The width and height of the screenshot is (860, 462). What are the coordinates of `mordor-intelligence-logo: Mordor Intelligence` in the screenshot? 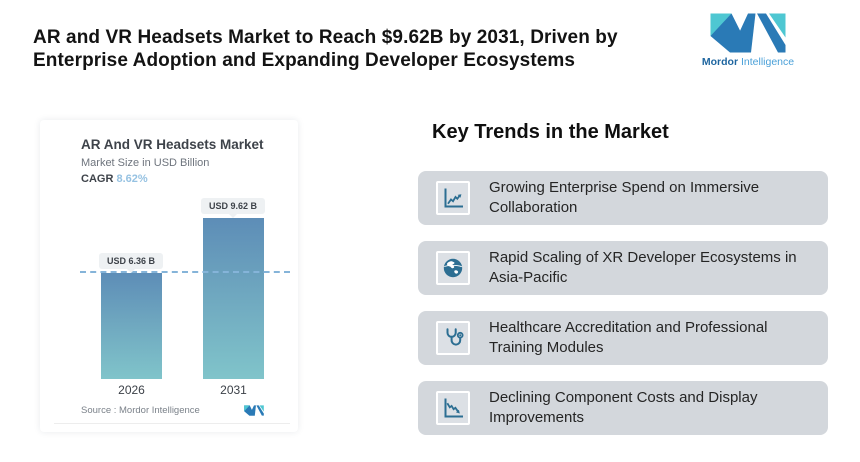 It's located at (748, 40).